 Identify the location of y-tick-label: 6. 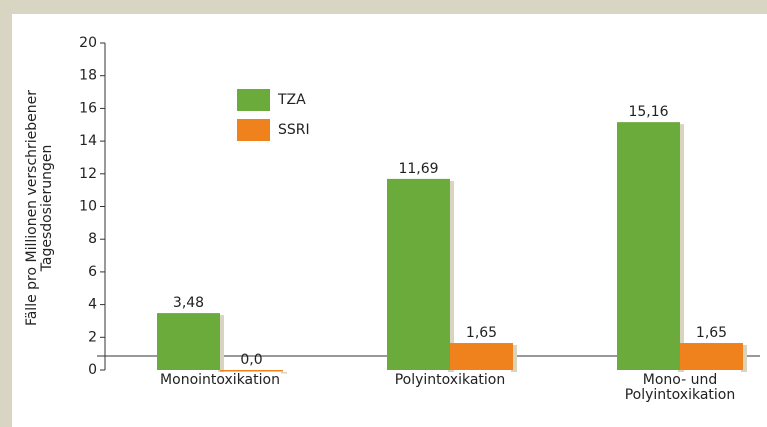
(92, 272).